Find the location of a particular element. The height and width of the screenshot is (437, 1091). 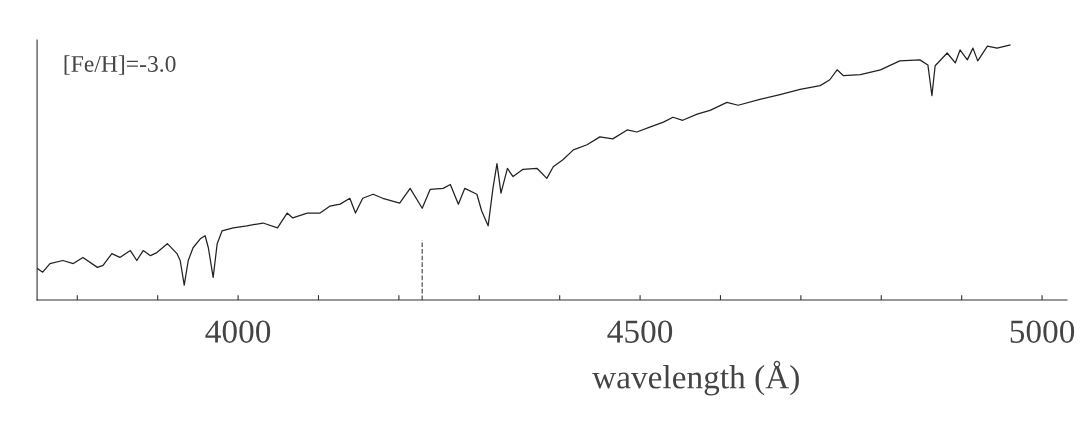

x-tick-label: 5000 is located at coordinates (1042, 331).